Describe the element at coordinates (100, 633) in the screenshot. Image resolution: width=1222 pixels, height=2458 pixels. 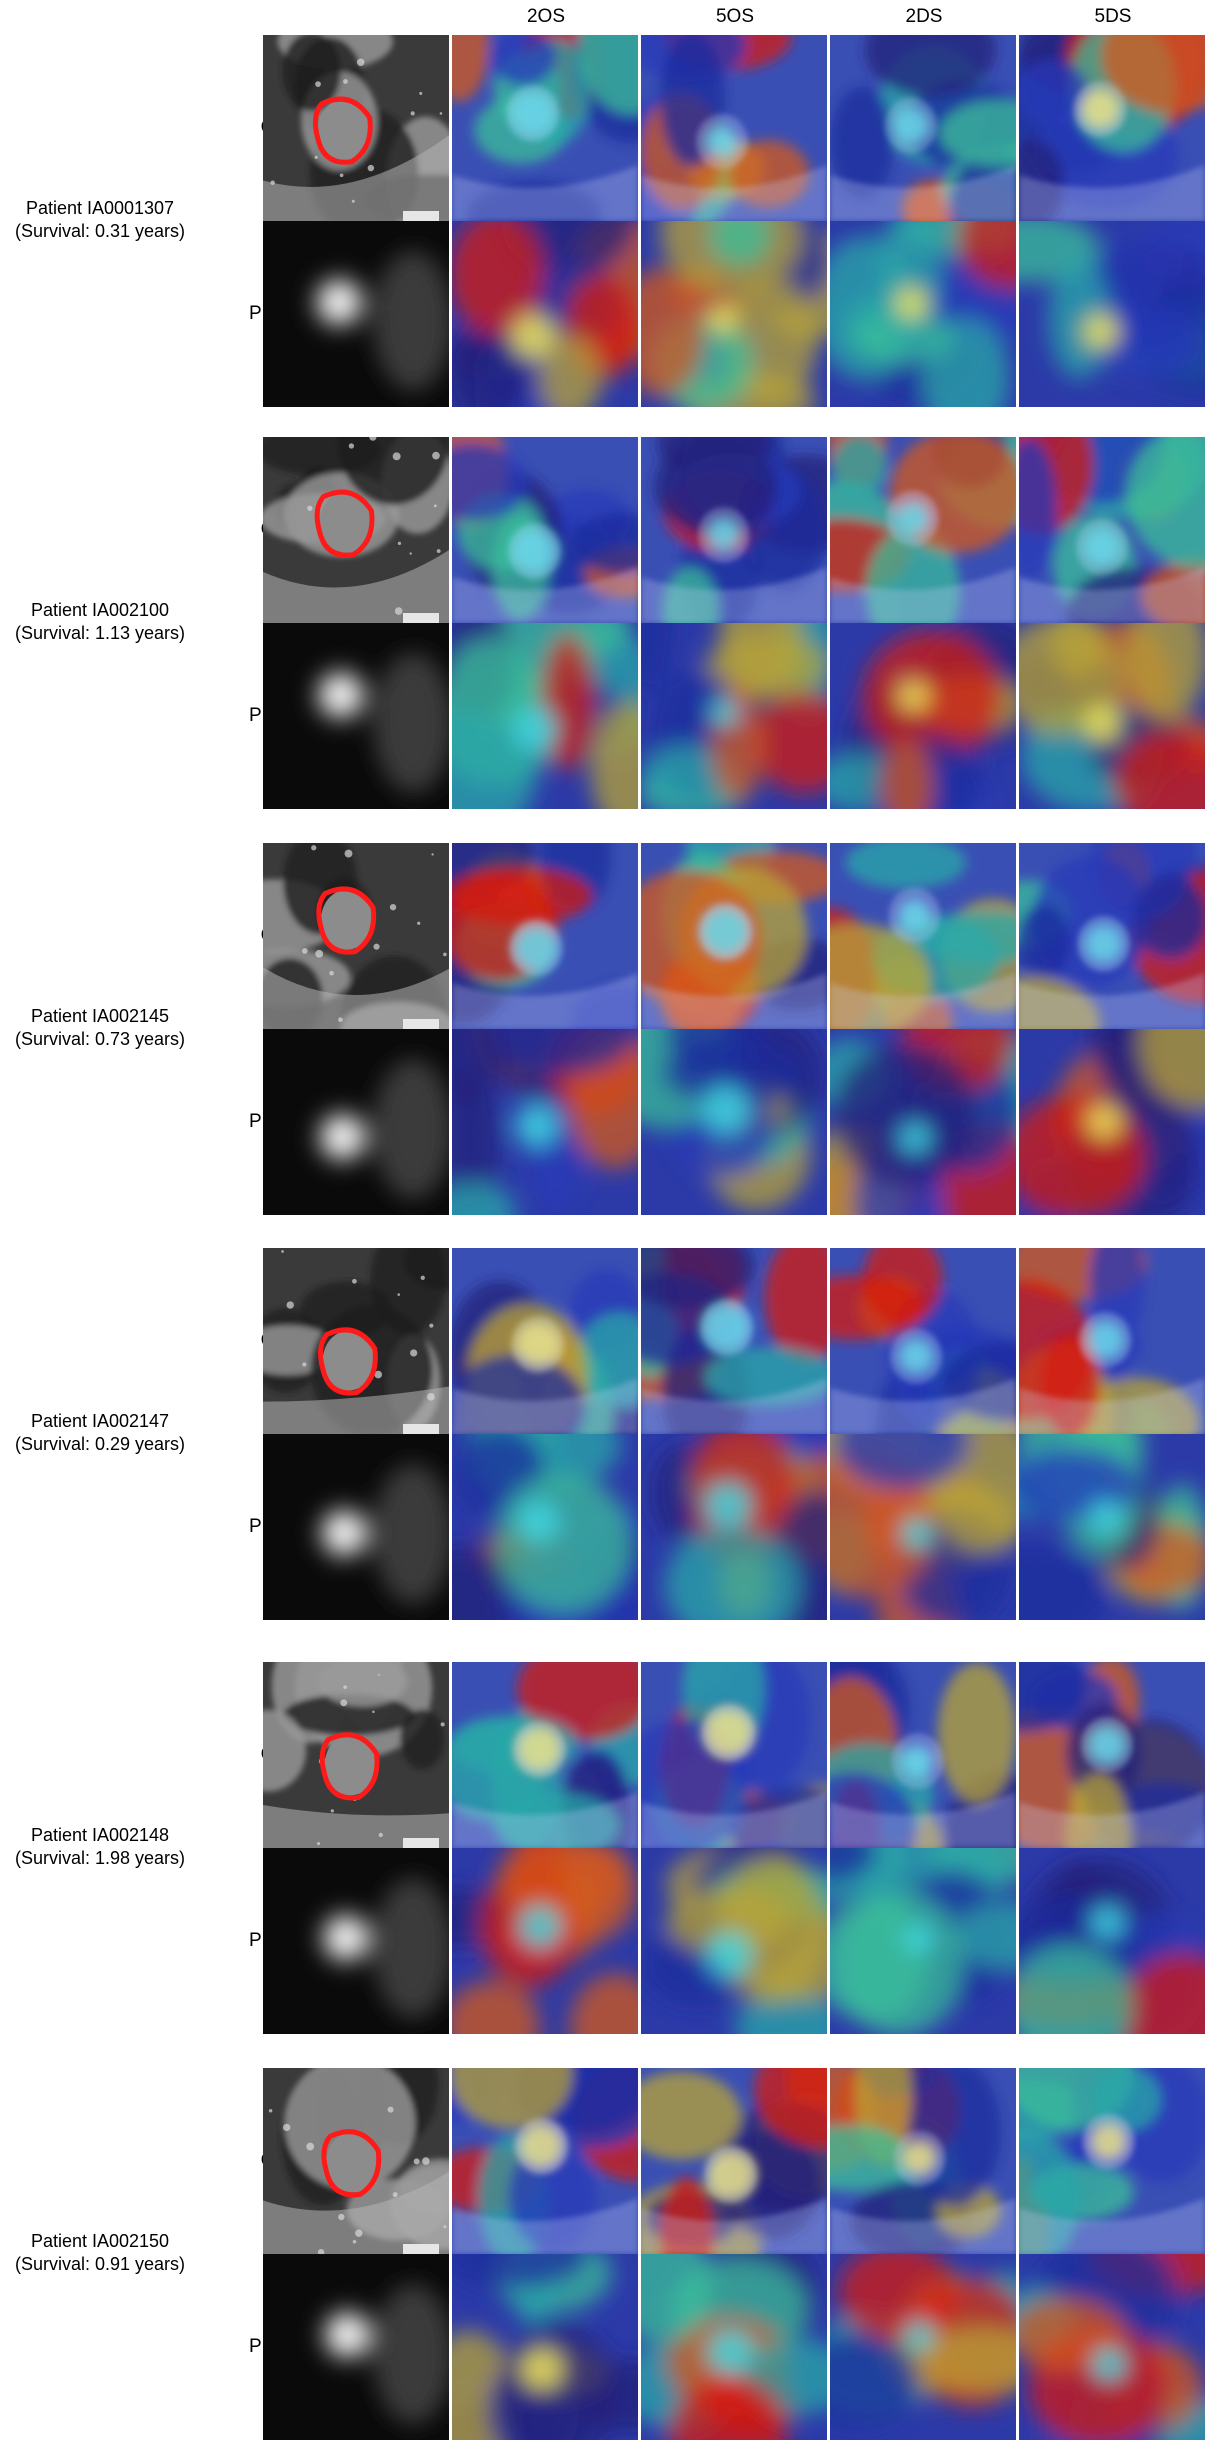
I see `patient-survival: (Survival: 1.13 years)` at that location.